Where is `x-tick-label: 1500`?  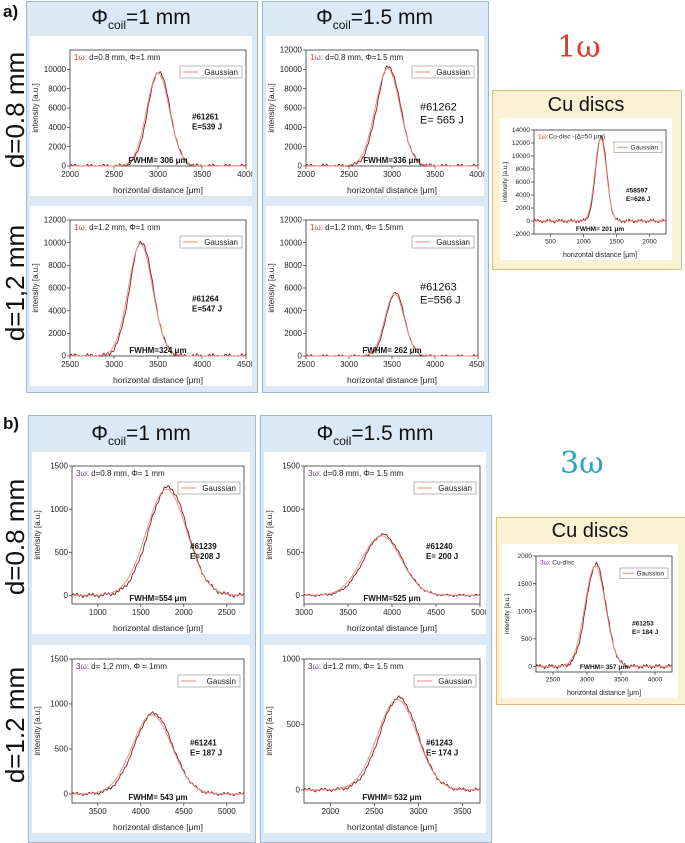 x-tick-label: 1500 is located at coordinates (141, 612).